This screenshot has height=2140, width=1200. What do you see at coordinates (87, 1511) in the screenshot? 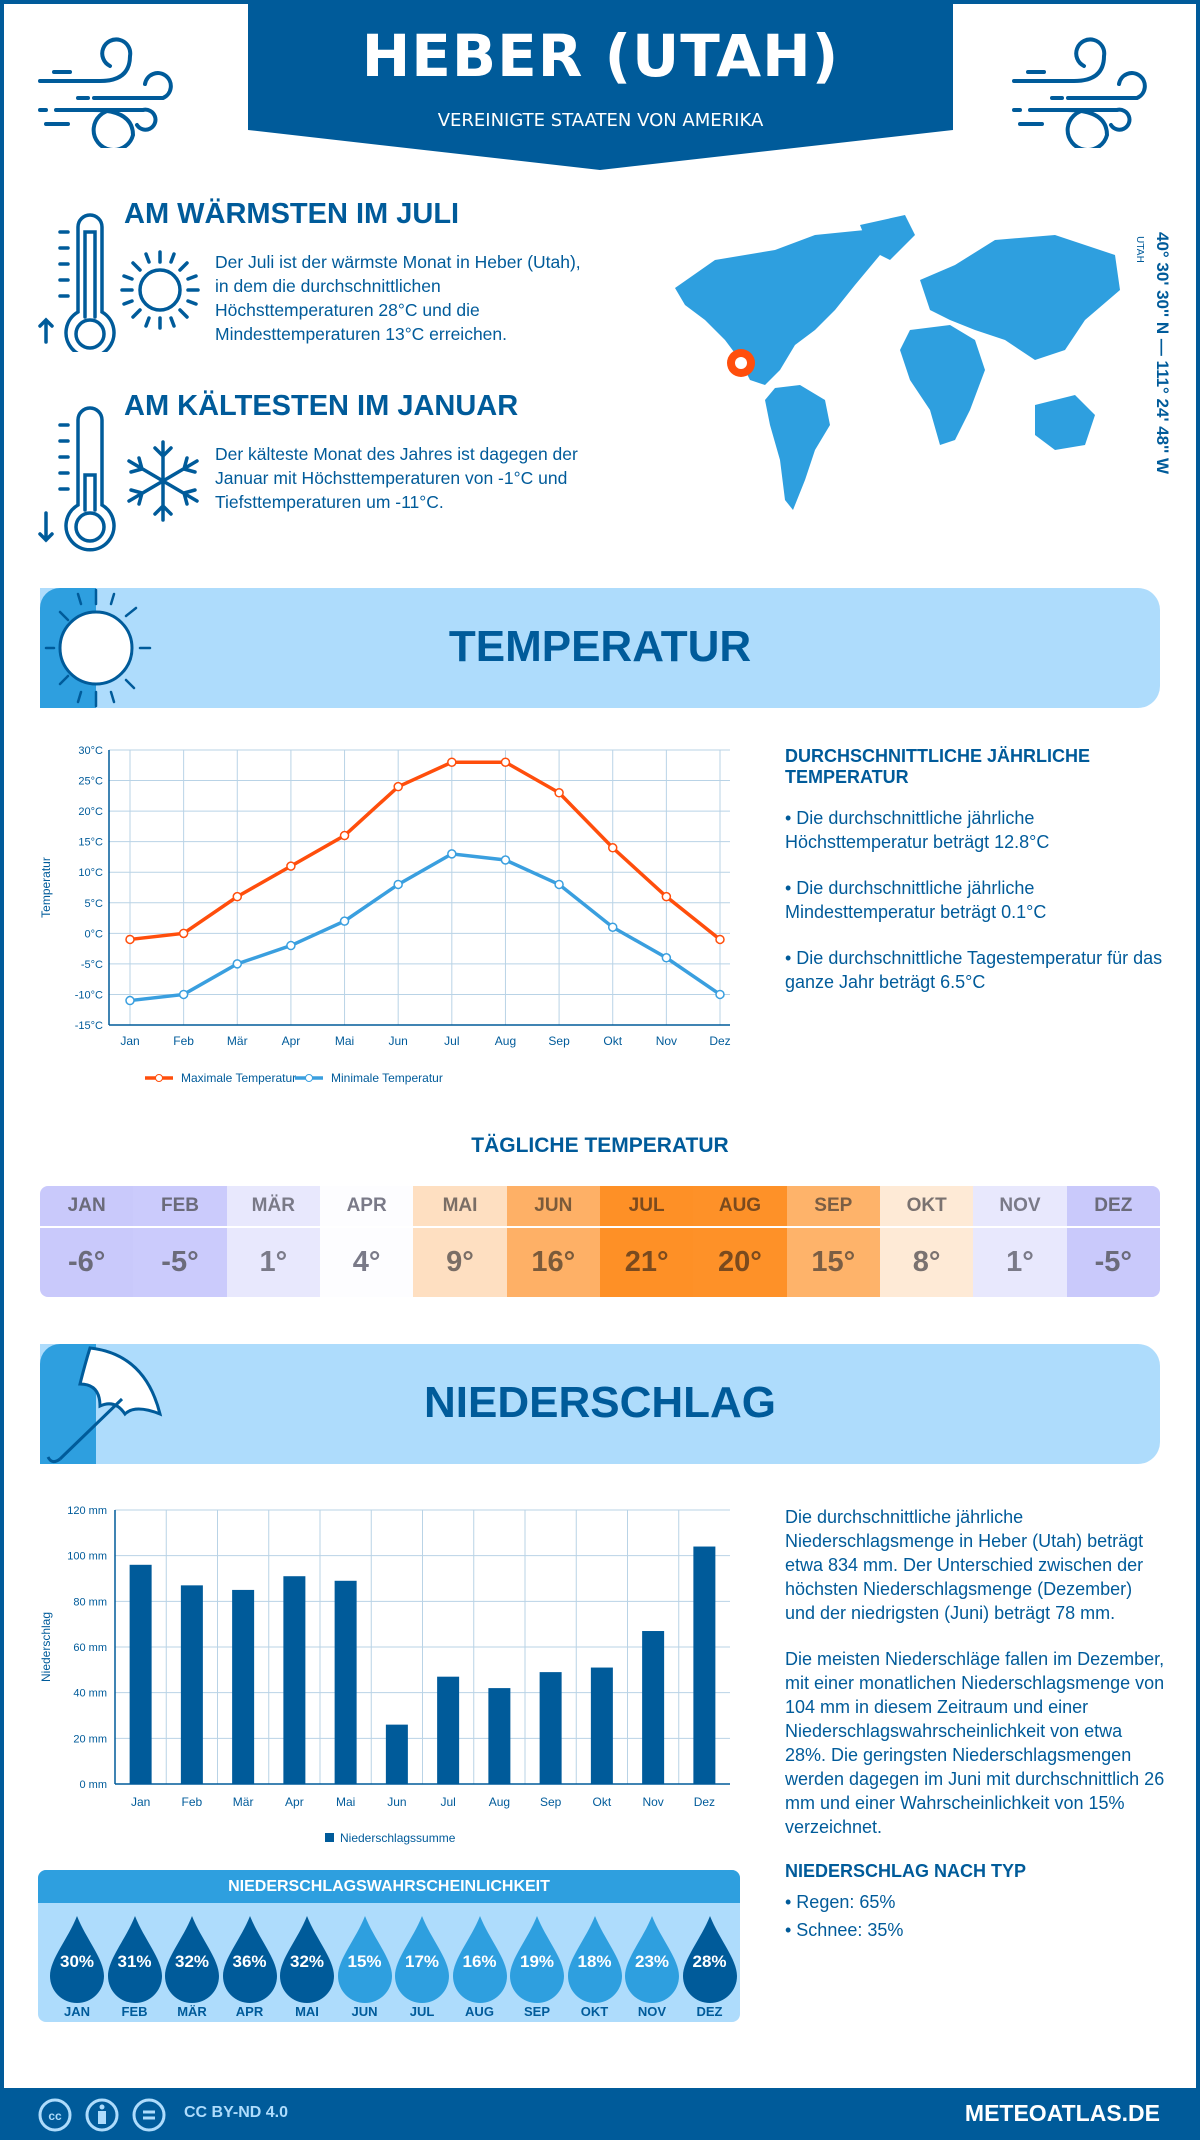
I see `y-tick-label: 120 mm` at bounding box center [87, 1511].